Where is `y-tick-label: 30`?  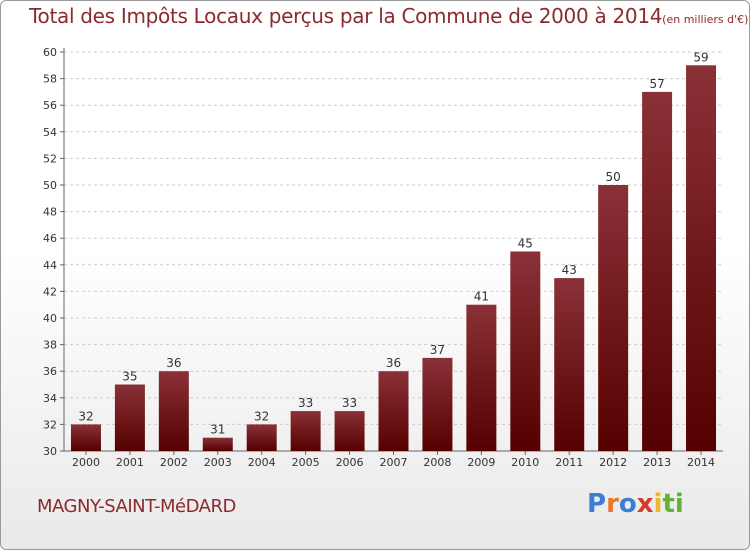 y-tick-label: 30 is located at coordinates (50, 451).